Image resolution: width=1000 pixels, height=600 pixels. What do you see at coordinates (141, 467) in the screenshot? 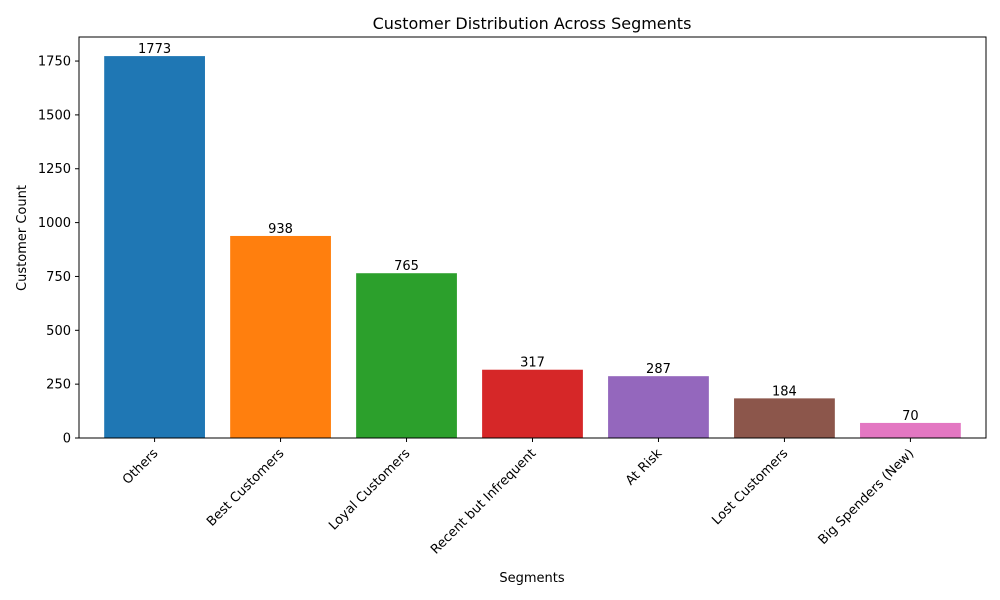
I see `x-tick-label: Others` at bounding box center [141, 467].